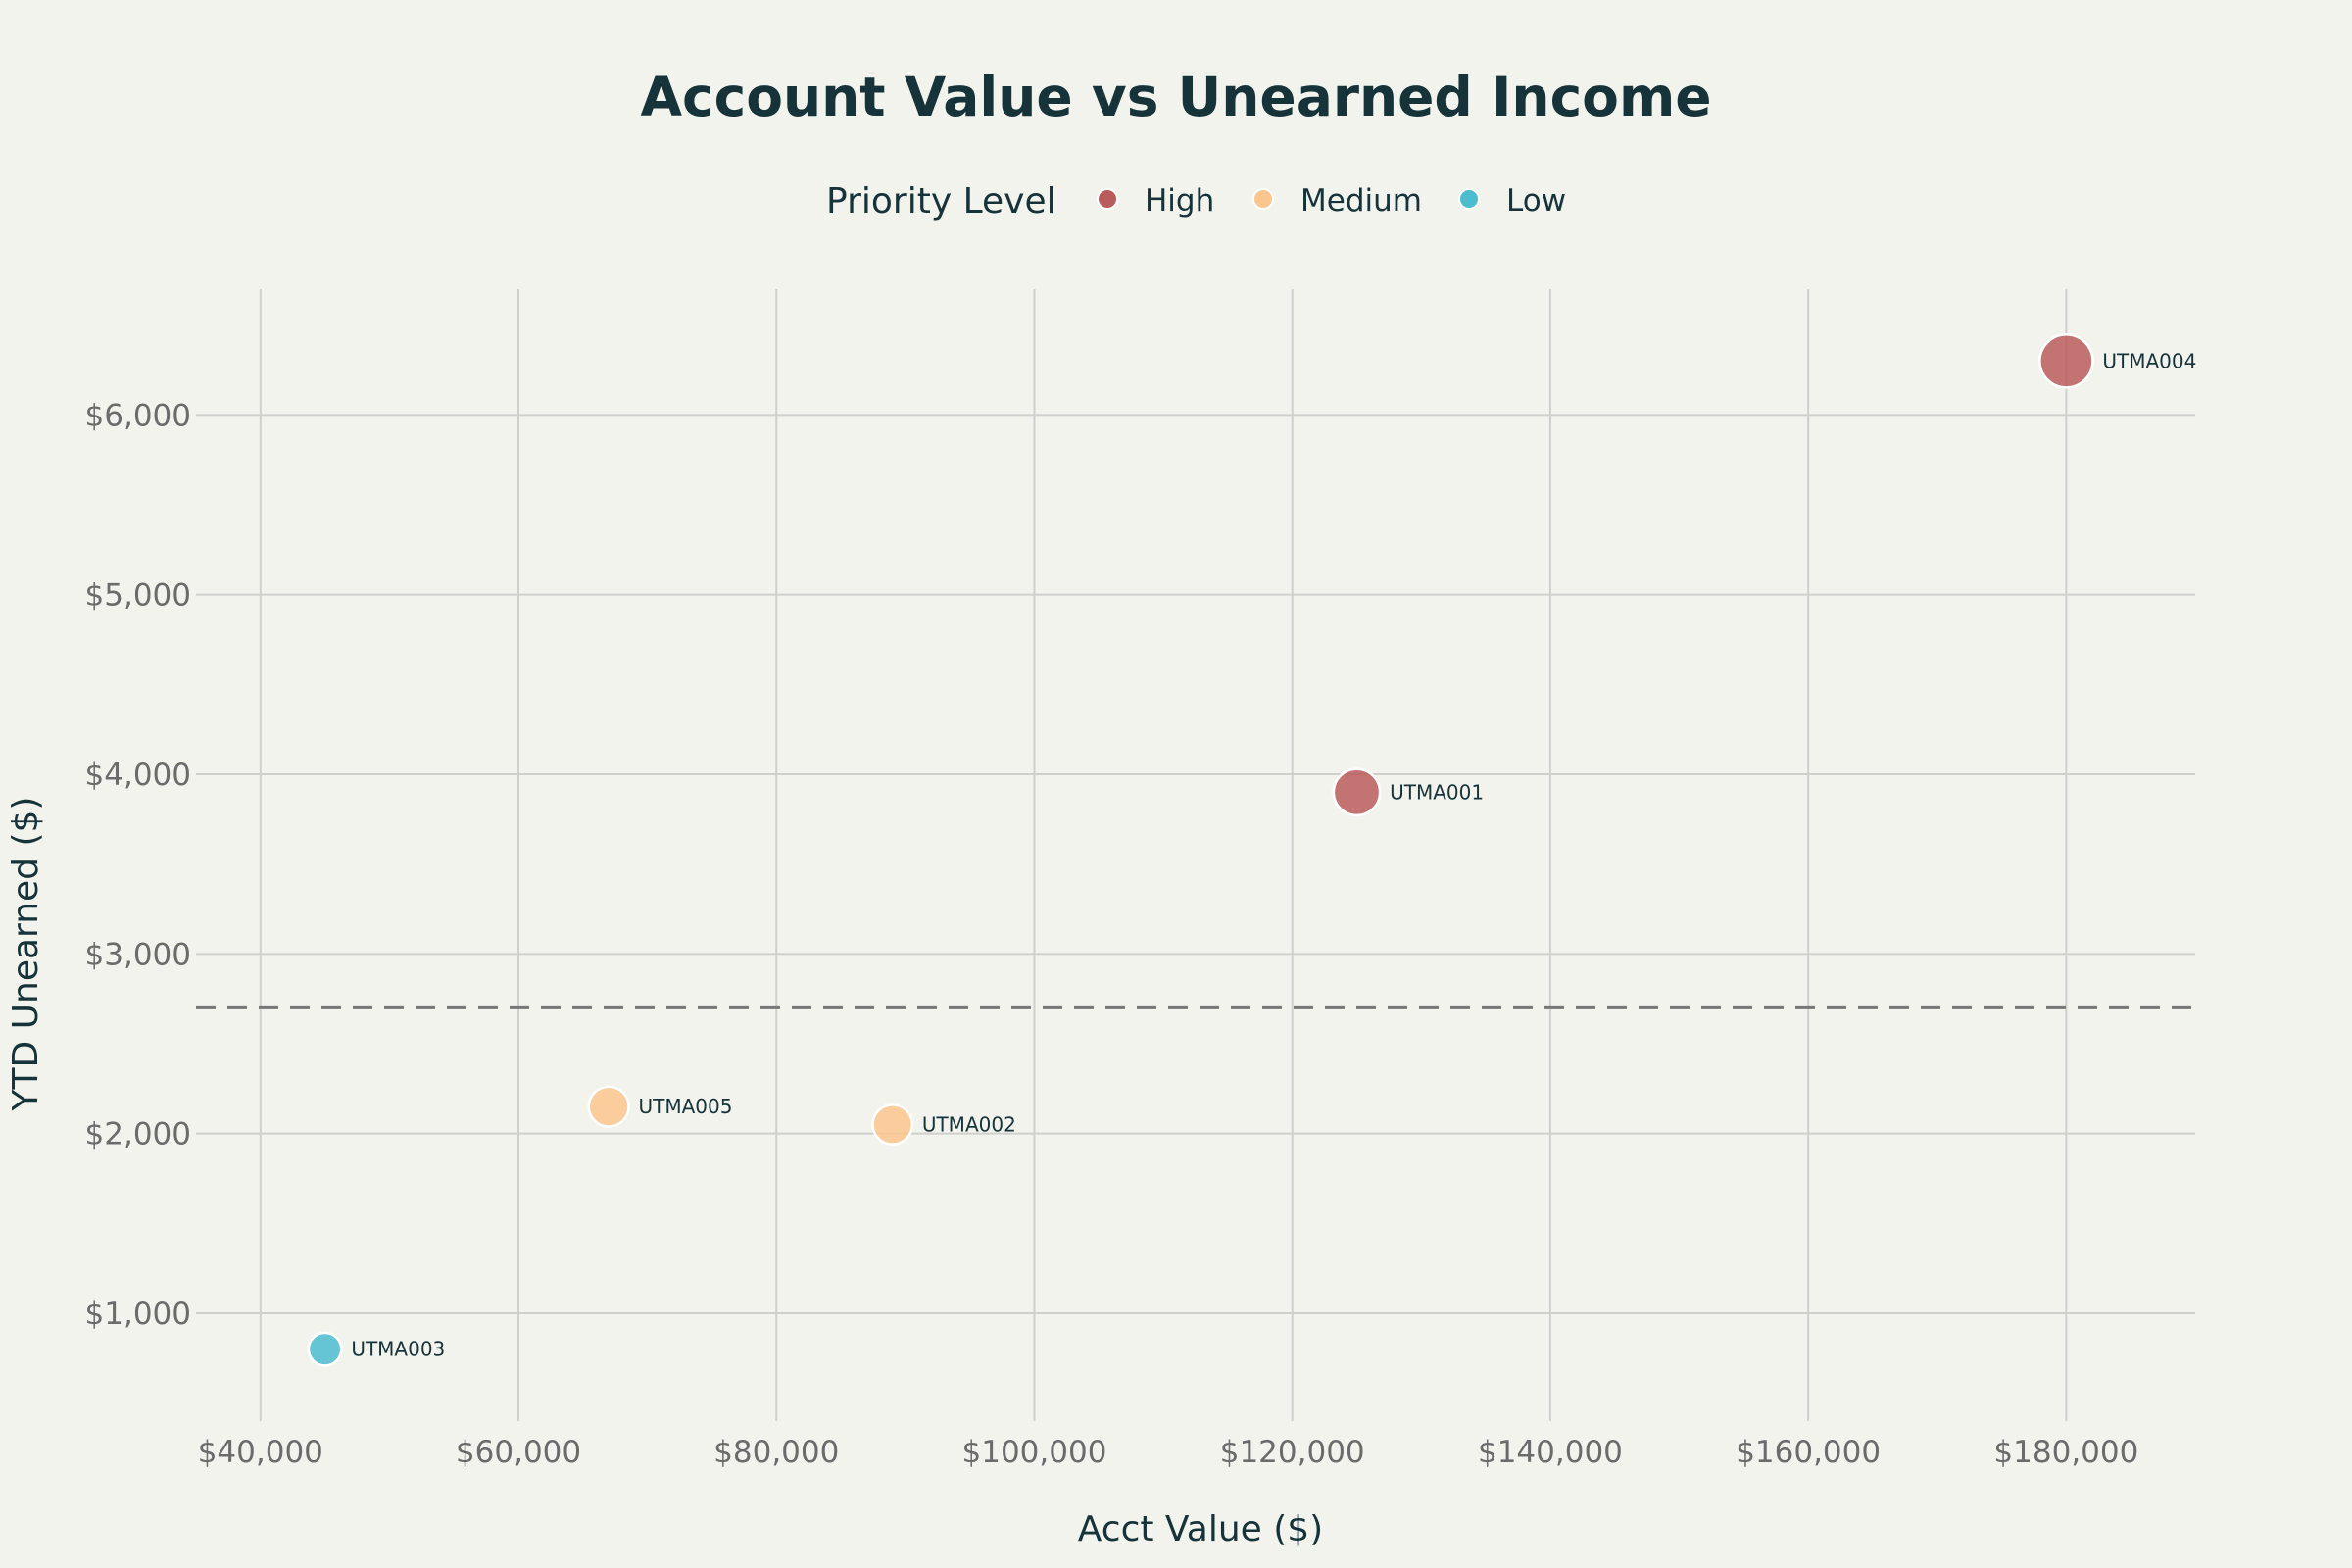 This screenshot has width=2352, height=1568. What do you see at coordinates (138, 595) in the screenshot?
I see `y-tick-label: $5,000` at bounding box center [138, 595].